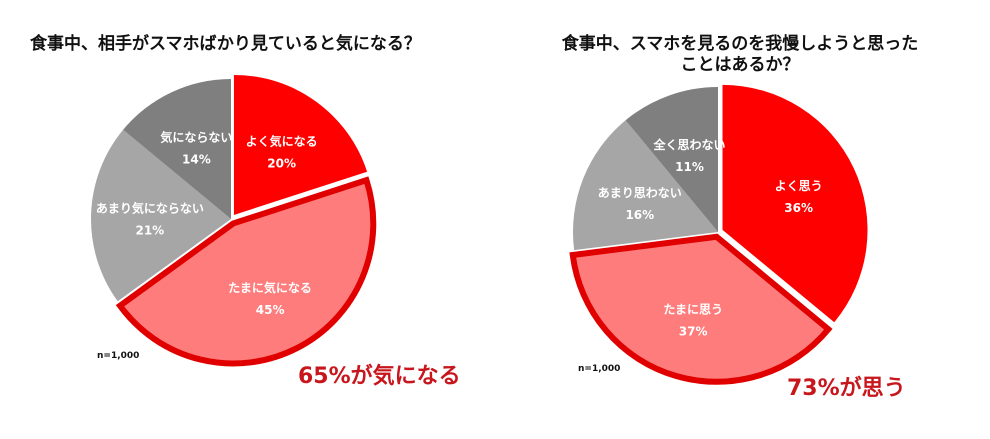  I want to click on chart-2-title-text: 食事中、スマホを見るのを我慢しようと思ったことはあるか？, so click(740, 54).